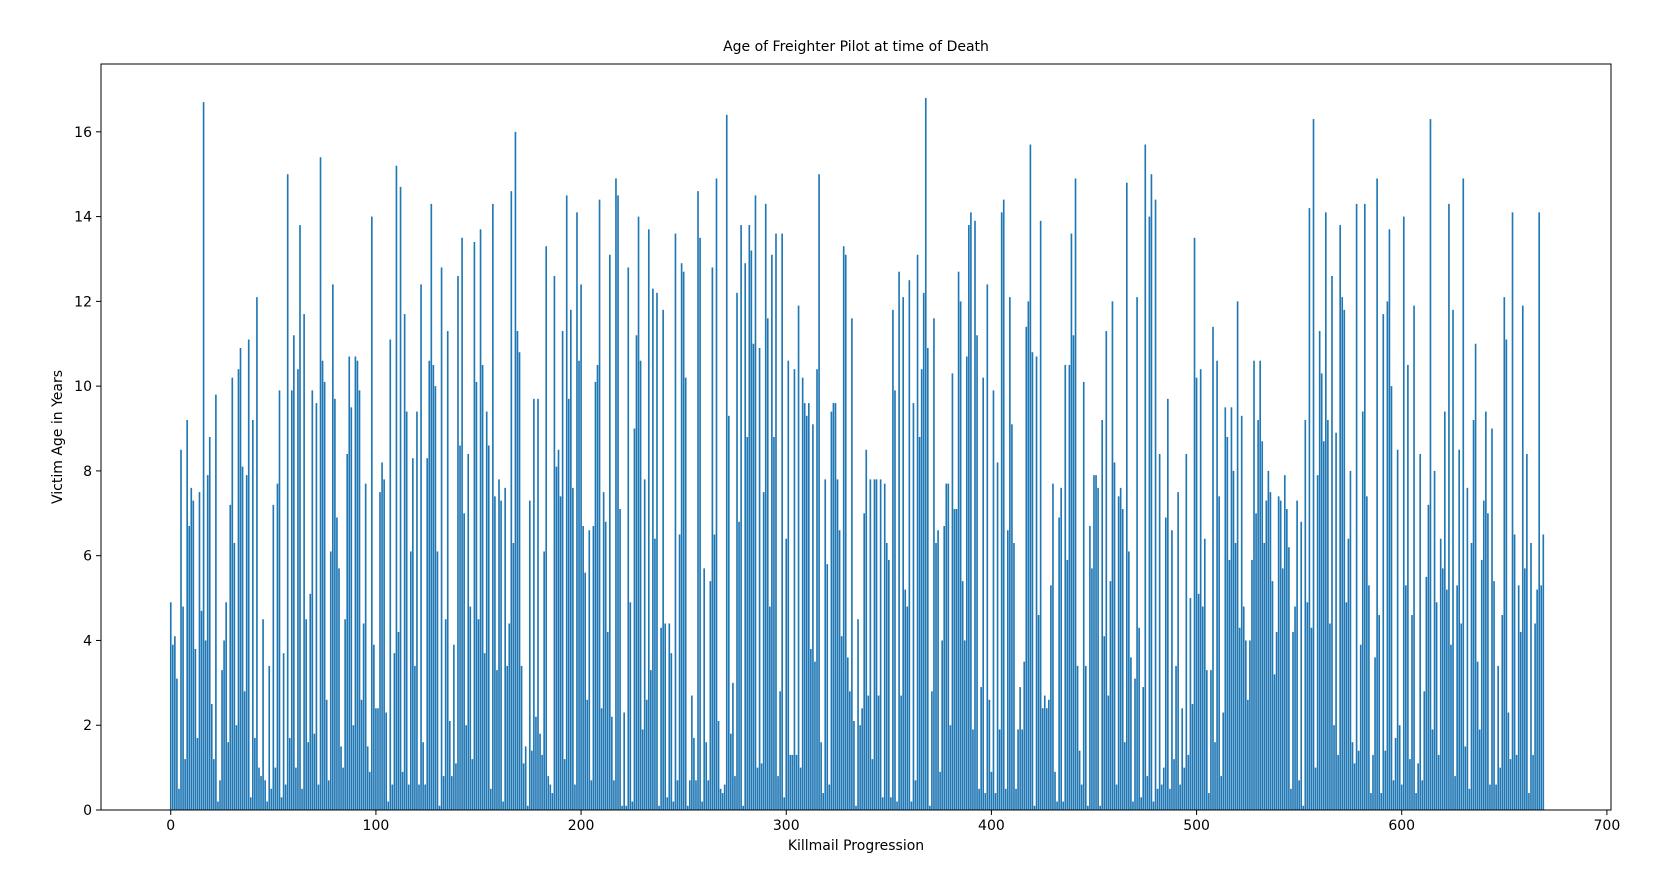 This screenshot has width=1679, height=874. I want to click on y-tick-label: 2, so click(87, 726).